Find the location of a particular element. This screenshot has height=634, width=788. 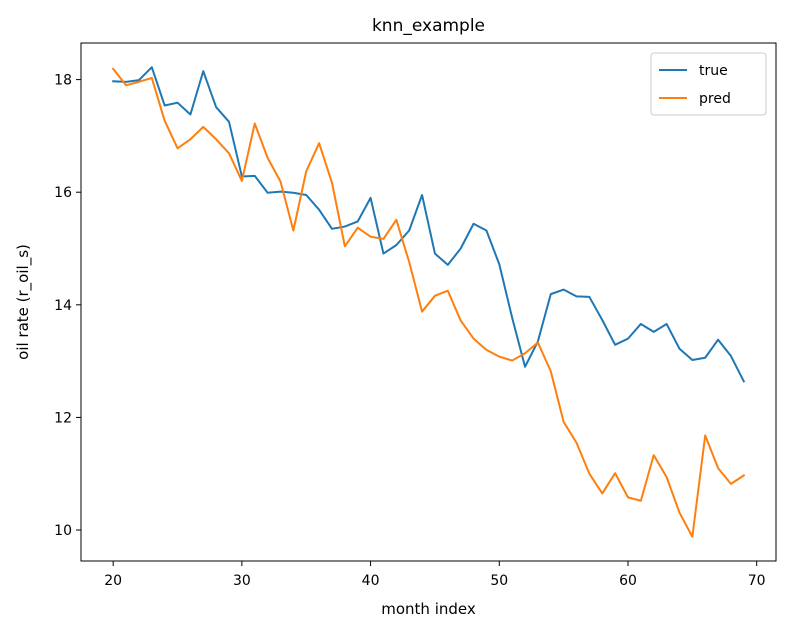

legend-box is located at coordinates (708, 84).